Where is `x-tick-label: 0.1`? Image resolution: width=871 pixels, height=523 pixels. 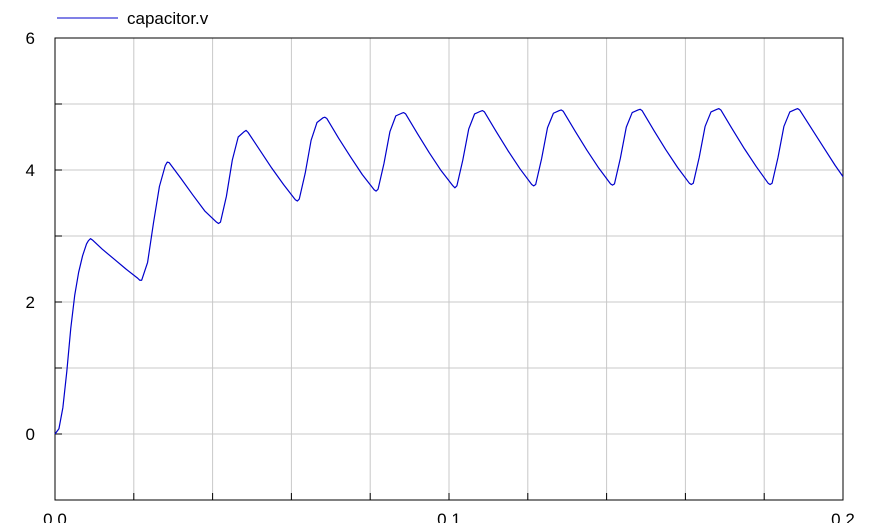
x-tick-label: 0.1 is located at coordinates (449, 516).